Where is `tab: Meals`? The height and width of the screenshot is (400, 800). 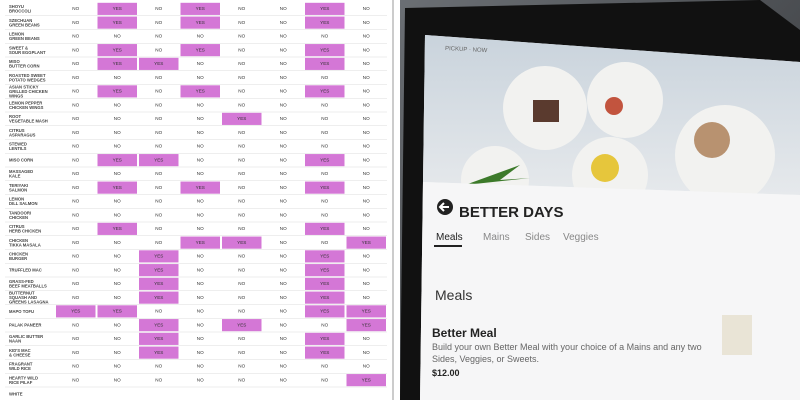
tab: Meals is located at coordinates (449, 237).